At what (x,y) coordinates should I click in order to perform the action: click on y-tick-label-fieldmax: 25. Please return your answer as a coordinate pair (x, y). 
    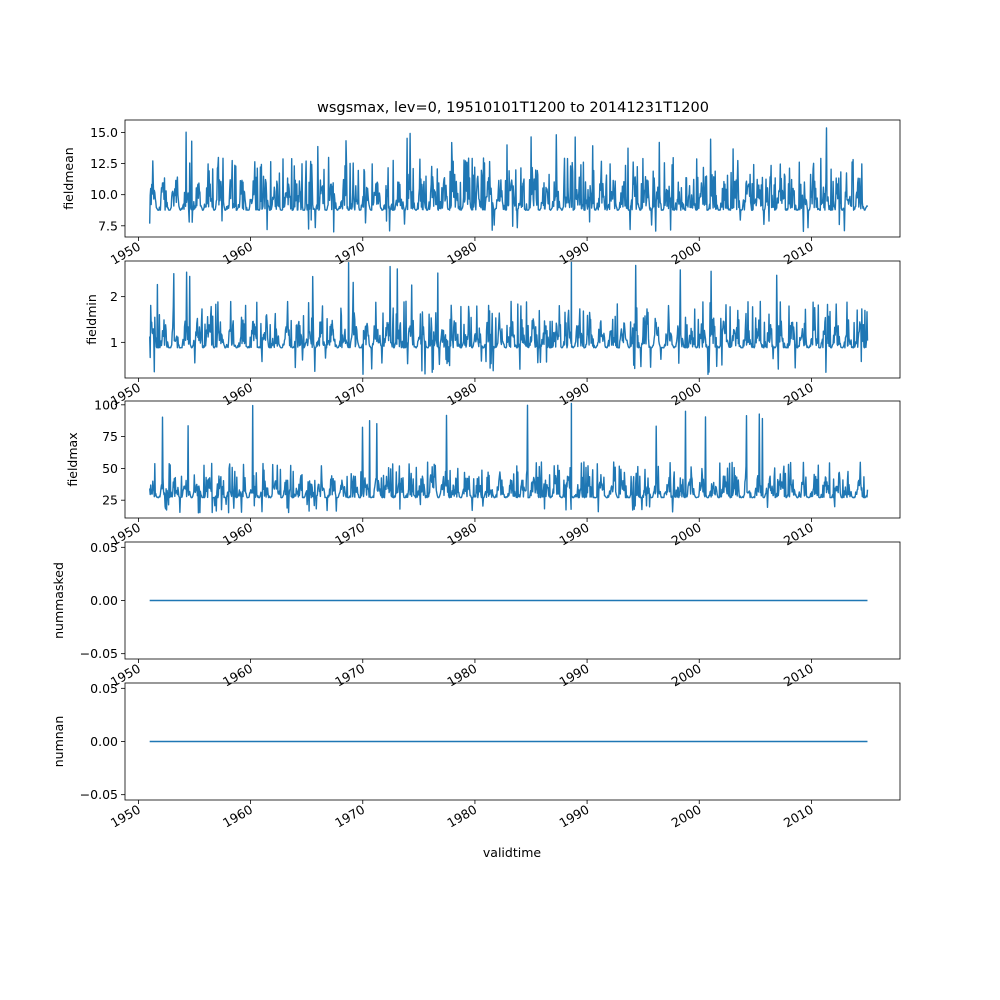
    Looking at the image, I should click on (110, 500).